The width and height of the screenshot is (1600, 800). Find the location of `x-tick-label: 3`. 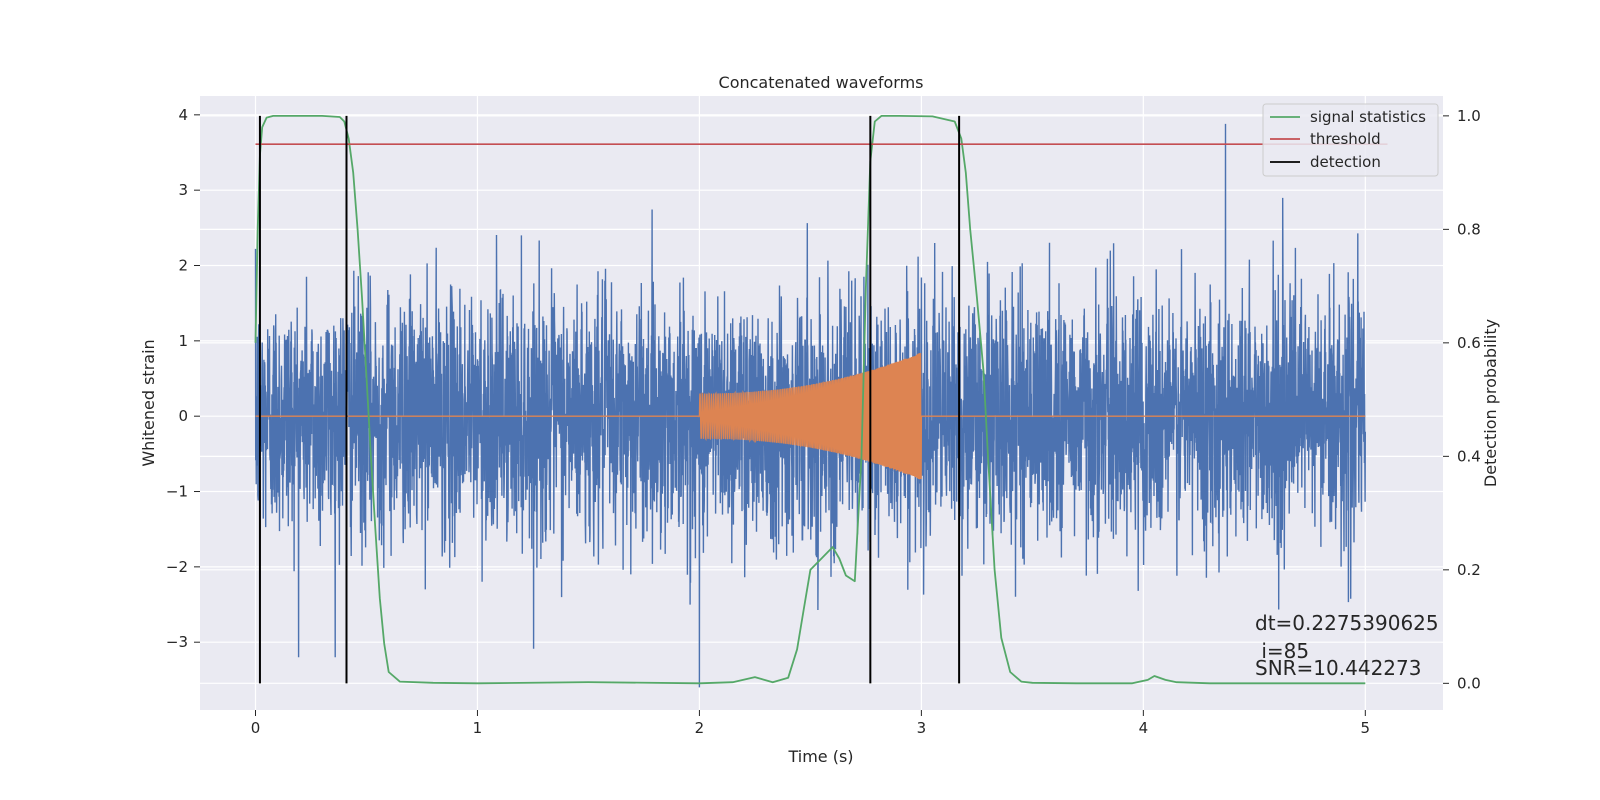

x-tick-label: 3 is located at coordinates (922, 728).